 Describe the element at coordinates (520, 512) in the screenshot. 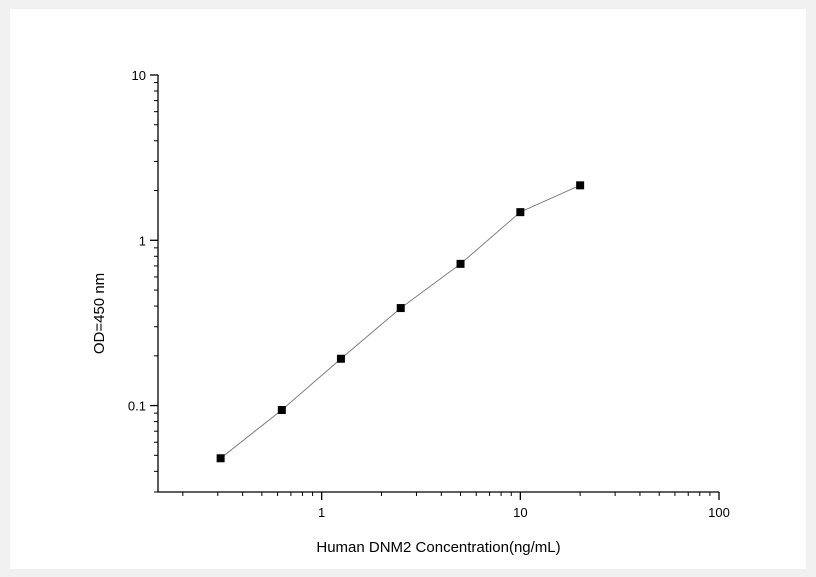

I see `x-tick-label: 10` at that location.